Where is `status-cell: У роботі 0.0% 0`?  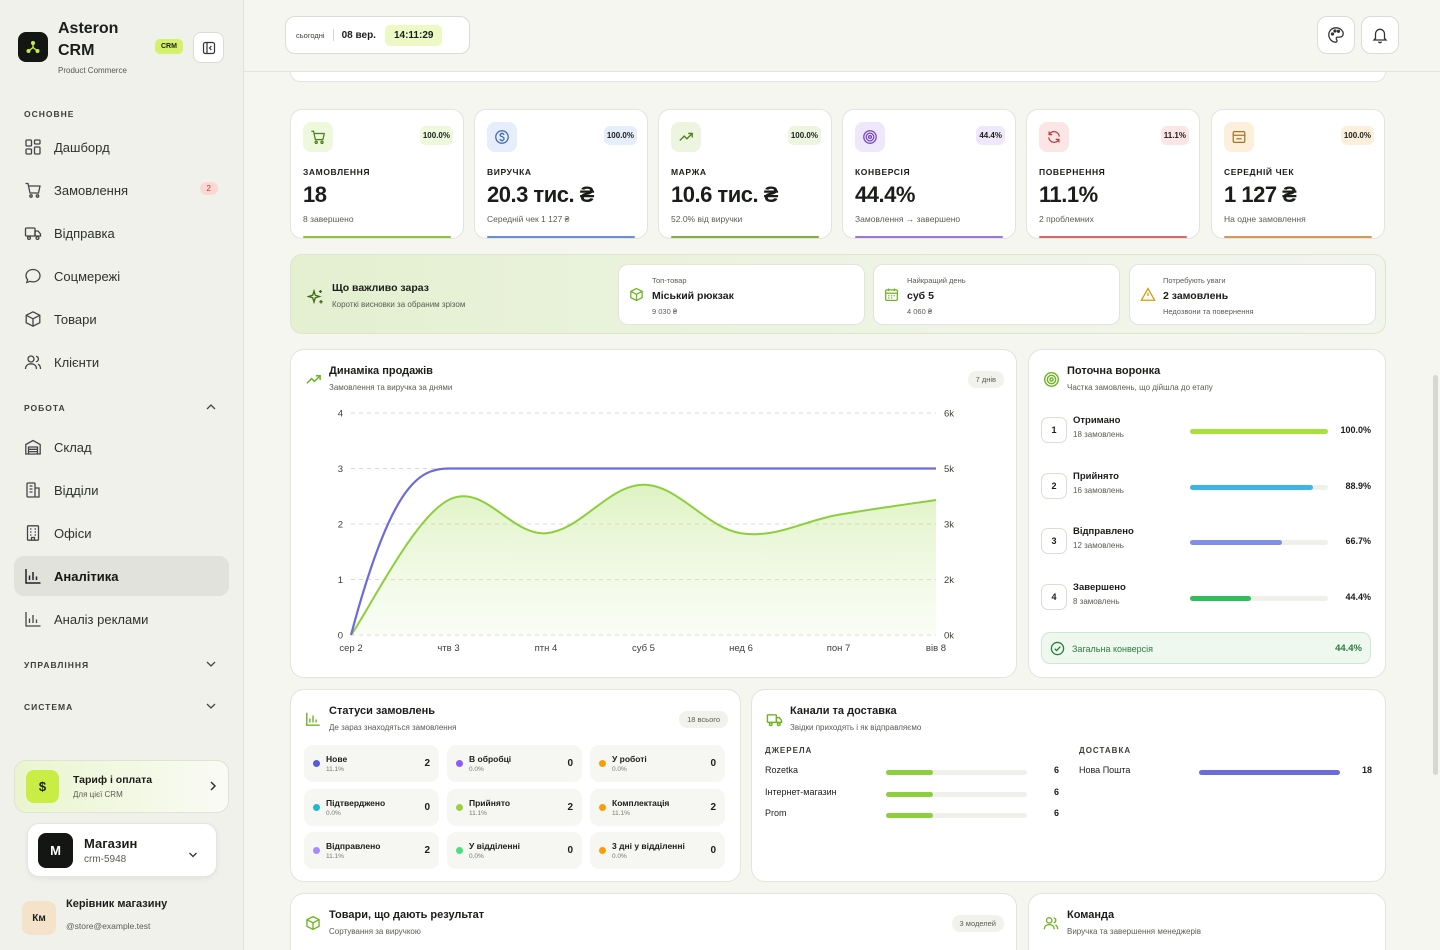
status-cell: У роботі 0.0% 0 is located at coordinates (657, 763).